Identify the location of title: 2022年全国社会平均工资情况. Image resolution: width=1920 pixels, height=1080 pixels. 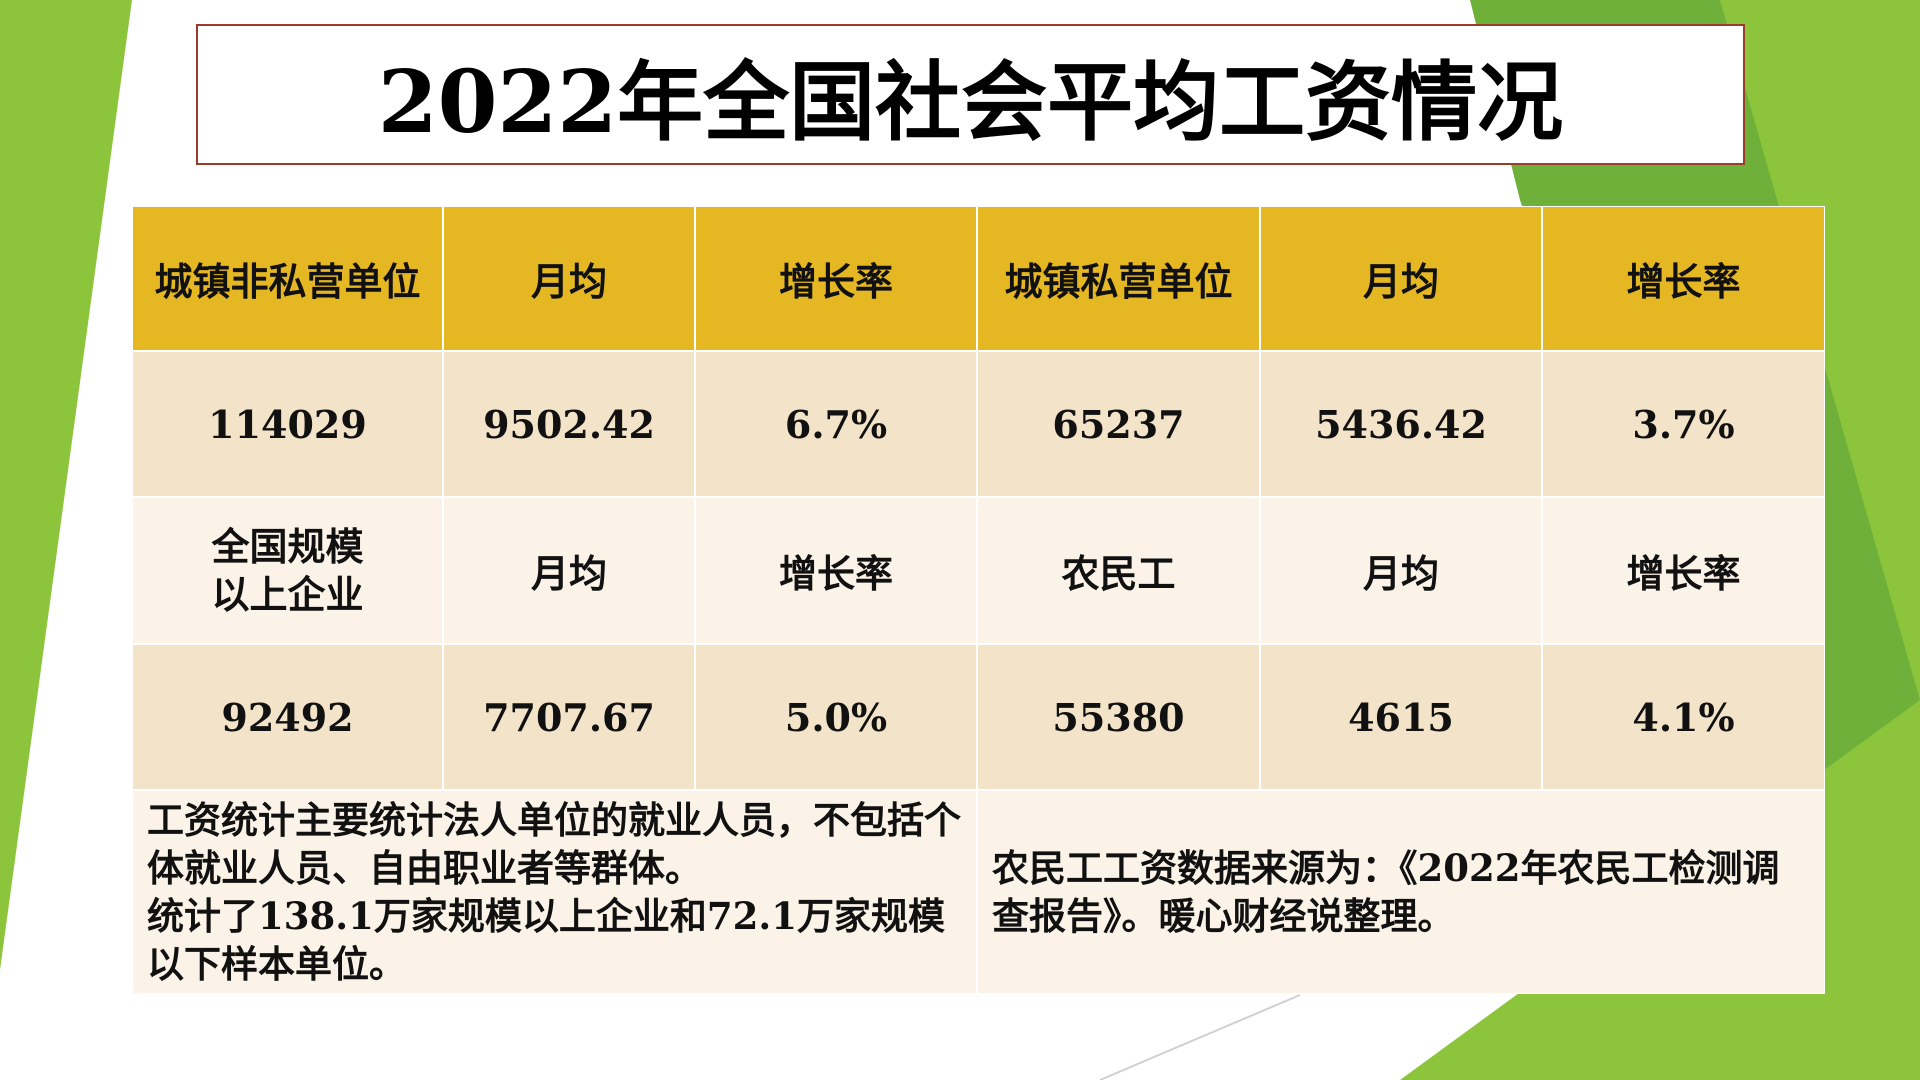
(970, 94).